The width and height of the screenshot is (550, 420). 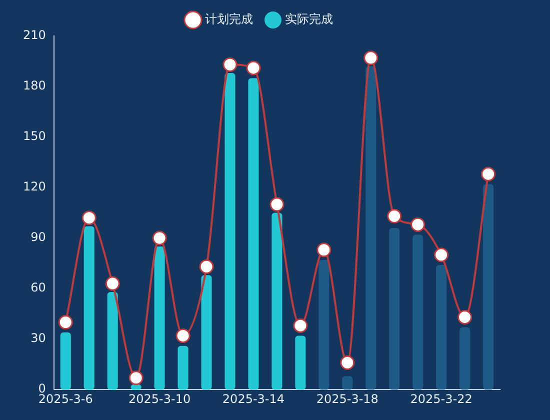 I want to click on x-tick-label: 2025-3-14, so click(x=253, y=399).